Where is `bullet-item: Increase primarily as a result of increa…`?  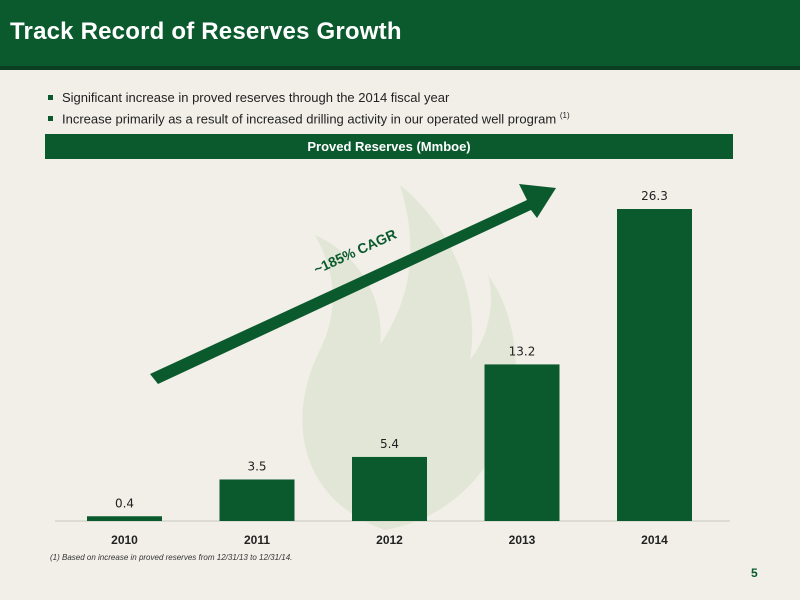 bullet-item: Increase primarily as a result of increa… is located at coordinates (309, 118).